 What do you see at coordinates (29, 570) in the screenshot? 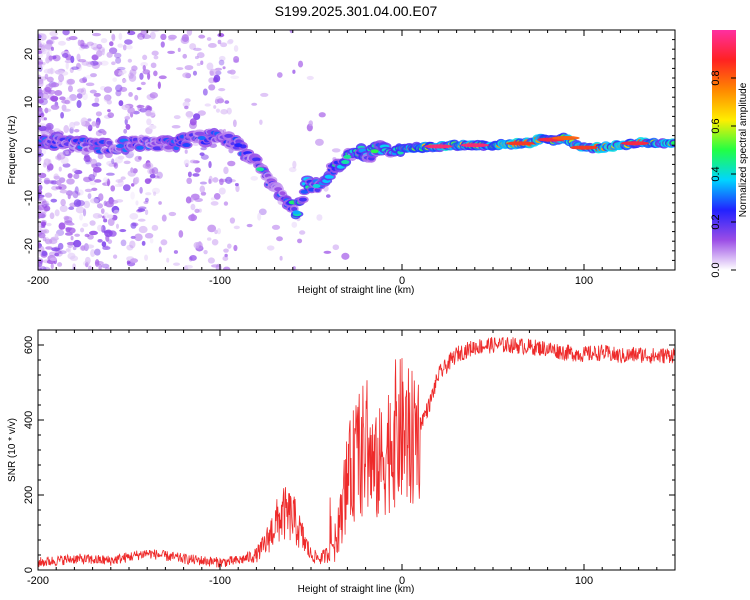
I see `snr-y-tick-label: 0` at bounding box center [29, 570].